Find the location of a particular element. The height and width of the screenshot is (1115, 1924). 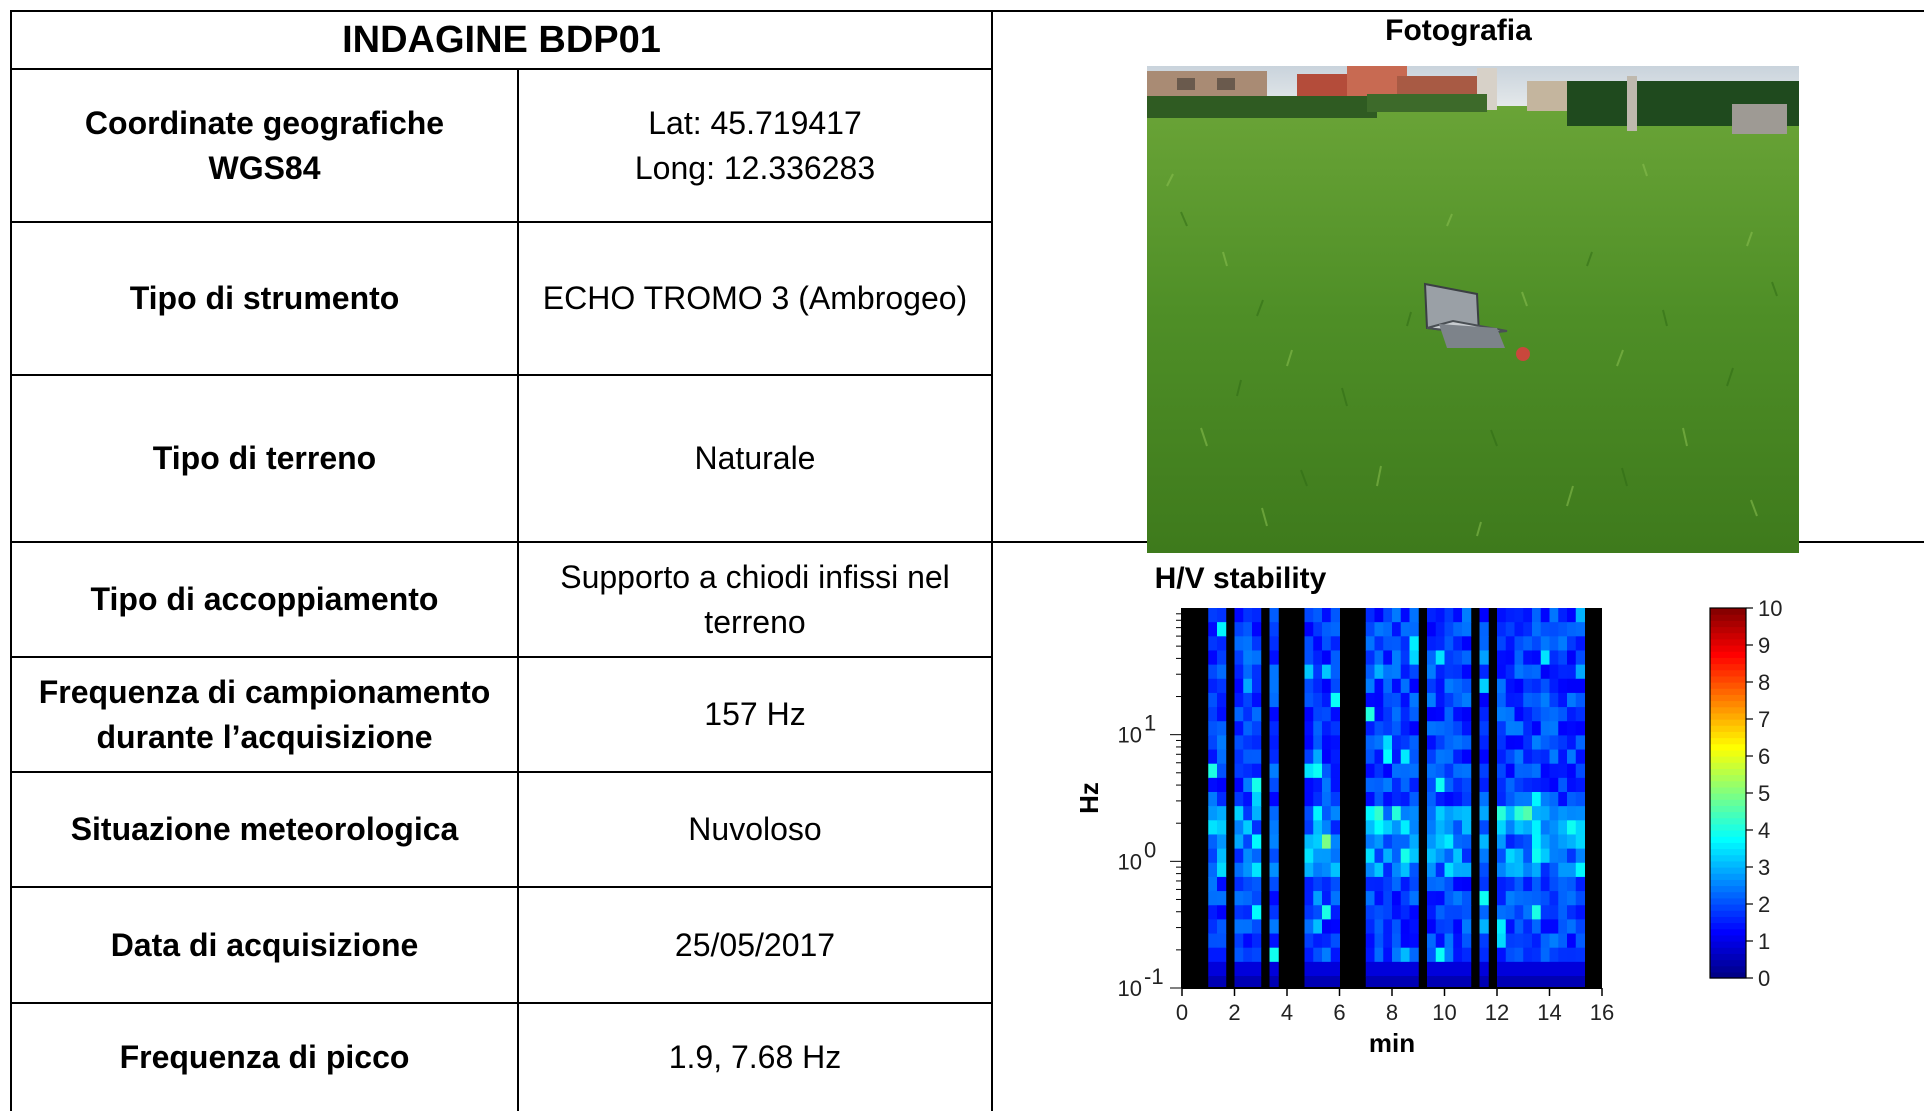

row-value-coordinates: Lat: 45.719417 Long: 12.336283 is located at coordinates (755, 145).